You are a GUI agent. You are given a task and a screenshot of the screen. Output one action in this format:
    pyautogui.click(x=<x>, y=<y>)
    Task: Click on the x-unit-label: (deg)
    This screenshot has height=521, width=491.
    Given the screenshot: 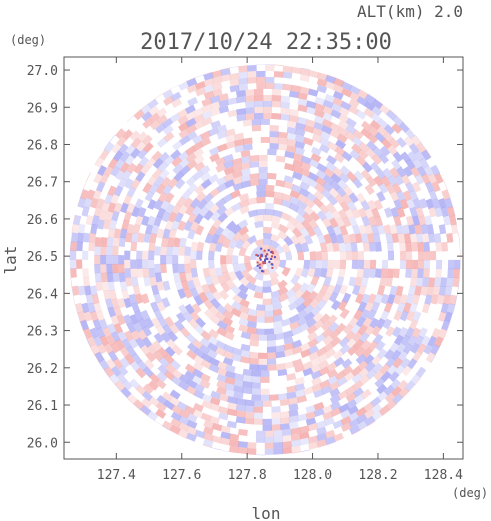 What is the action you would take?
    pyautogui.click(x=470, y=493)
    